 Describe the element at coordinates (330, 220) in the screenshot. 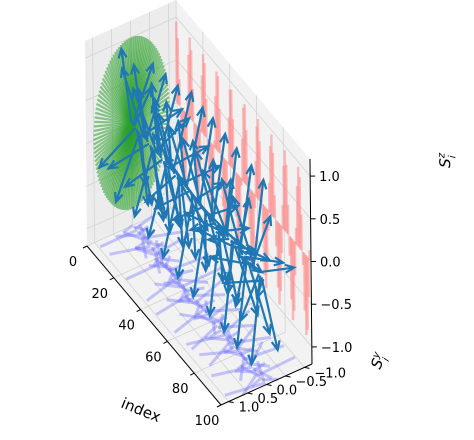

I see `z-tick-label: 0.5` at that location.